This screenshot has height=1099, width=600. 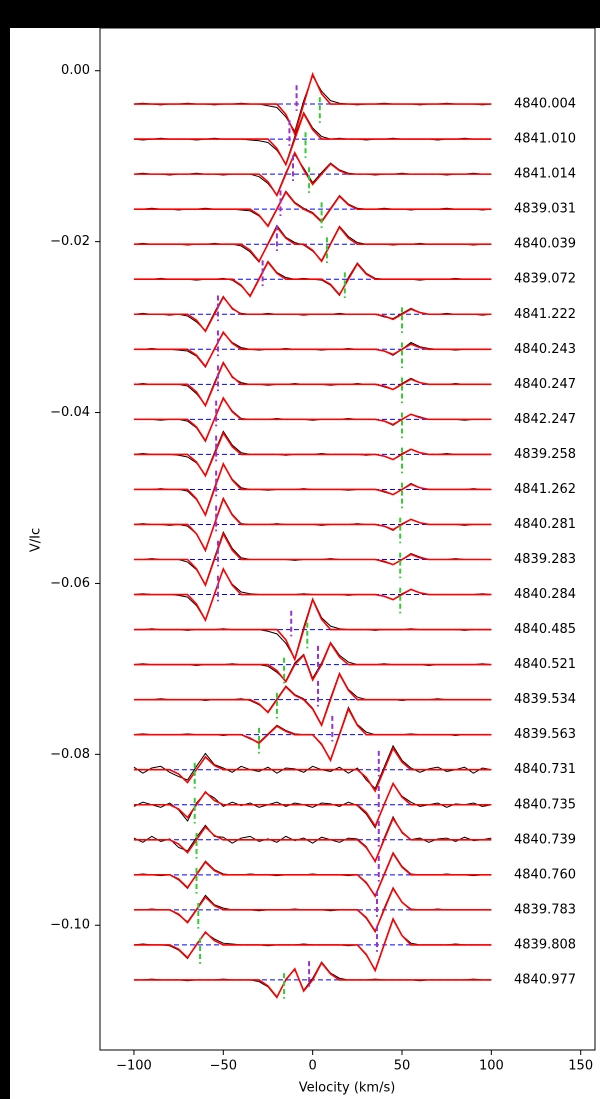 What do you see at coordinates (545, 559) in the screenshot?
I see `row-label: 4839.283` at bounding box center [545, 559].